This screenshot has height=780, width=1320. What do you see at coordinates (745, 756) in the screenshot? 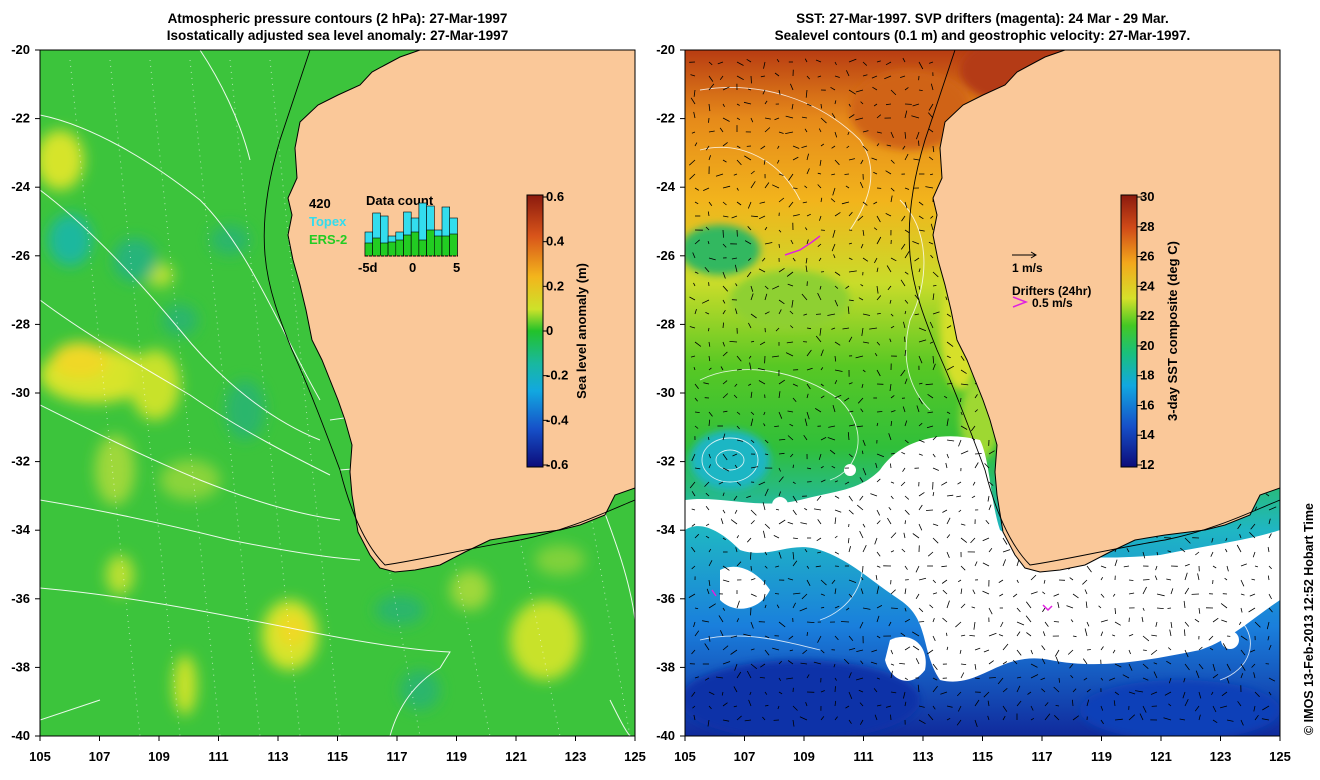
I see `lon-tick-label: 107` at bounding box center [745, 756].